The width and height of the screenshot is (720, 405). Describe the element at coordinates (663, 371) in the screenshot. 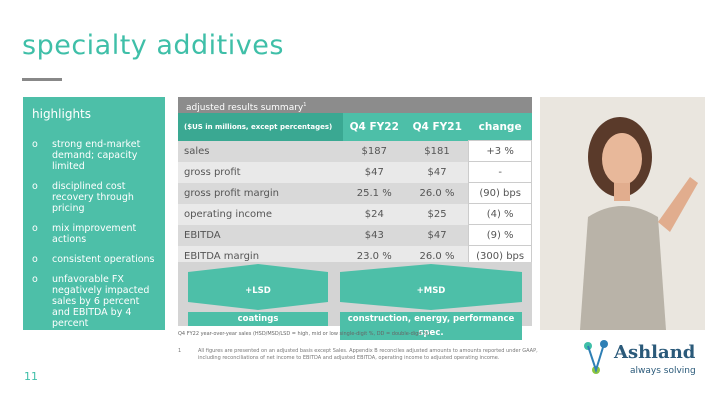

I see `logo-tagline: always solving` at that location.